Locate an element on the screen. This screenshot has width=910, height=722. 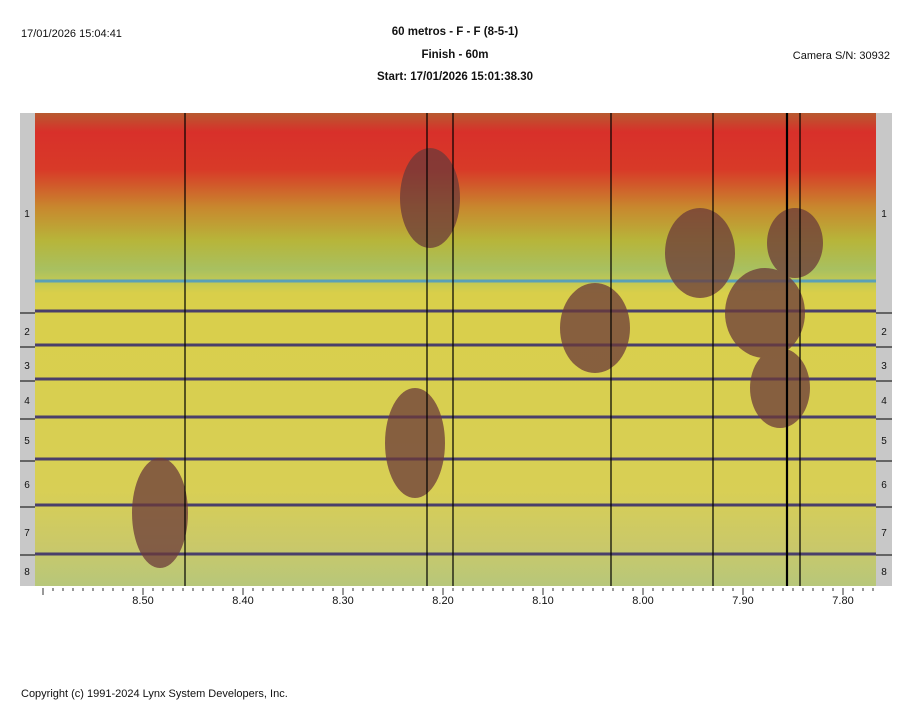
axis-tick-label: 8.30 is located at coordinates (343, 601).